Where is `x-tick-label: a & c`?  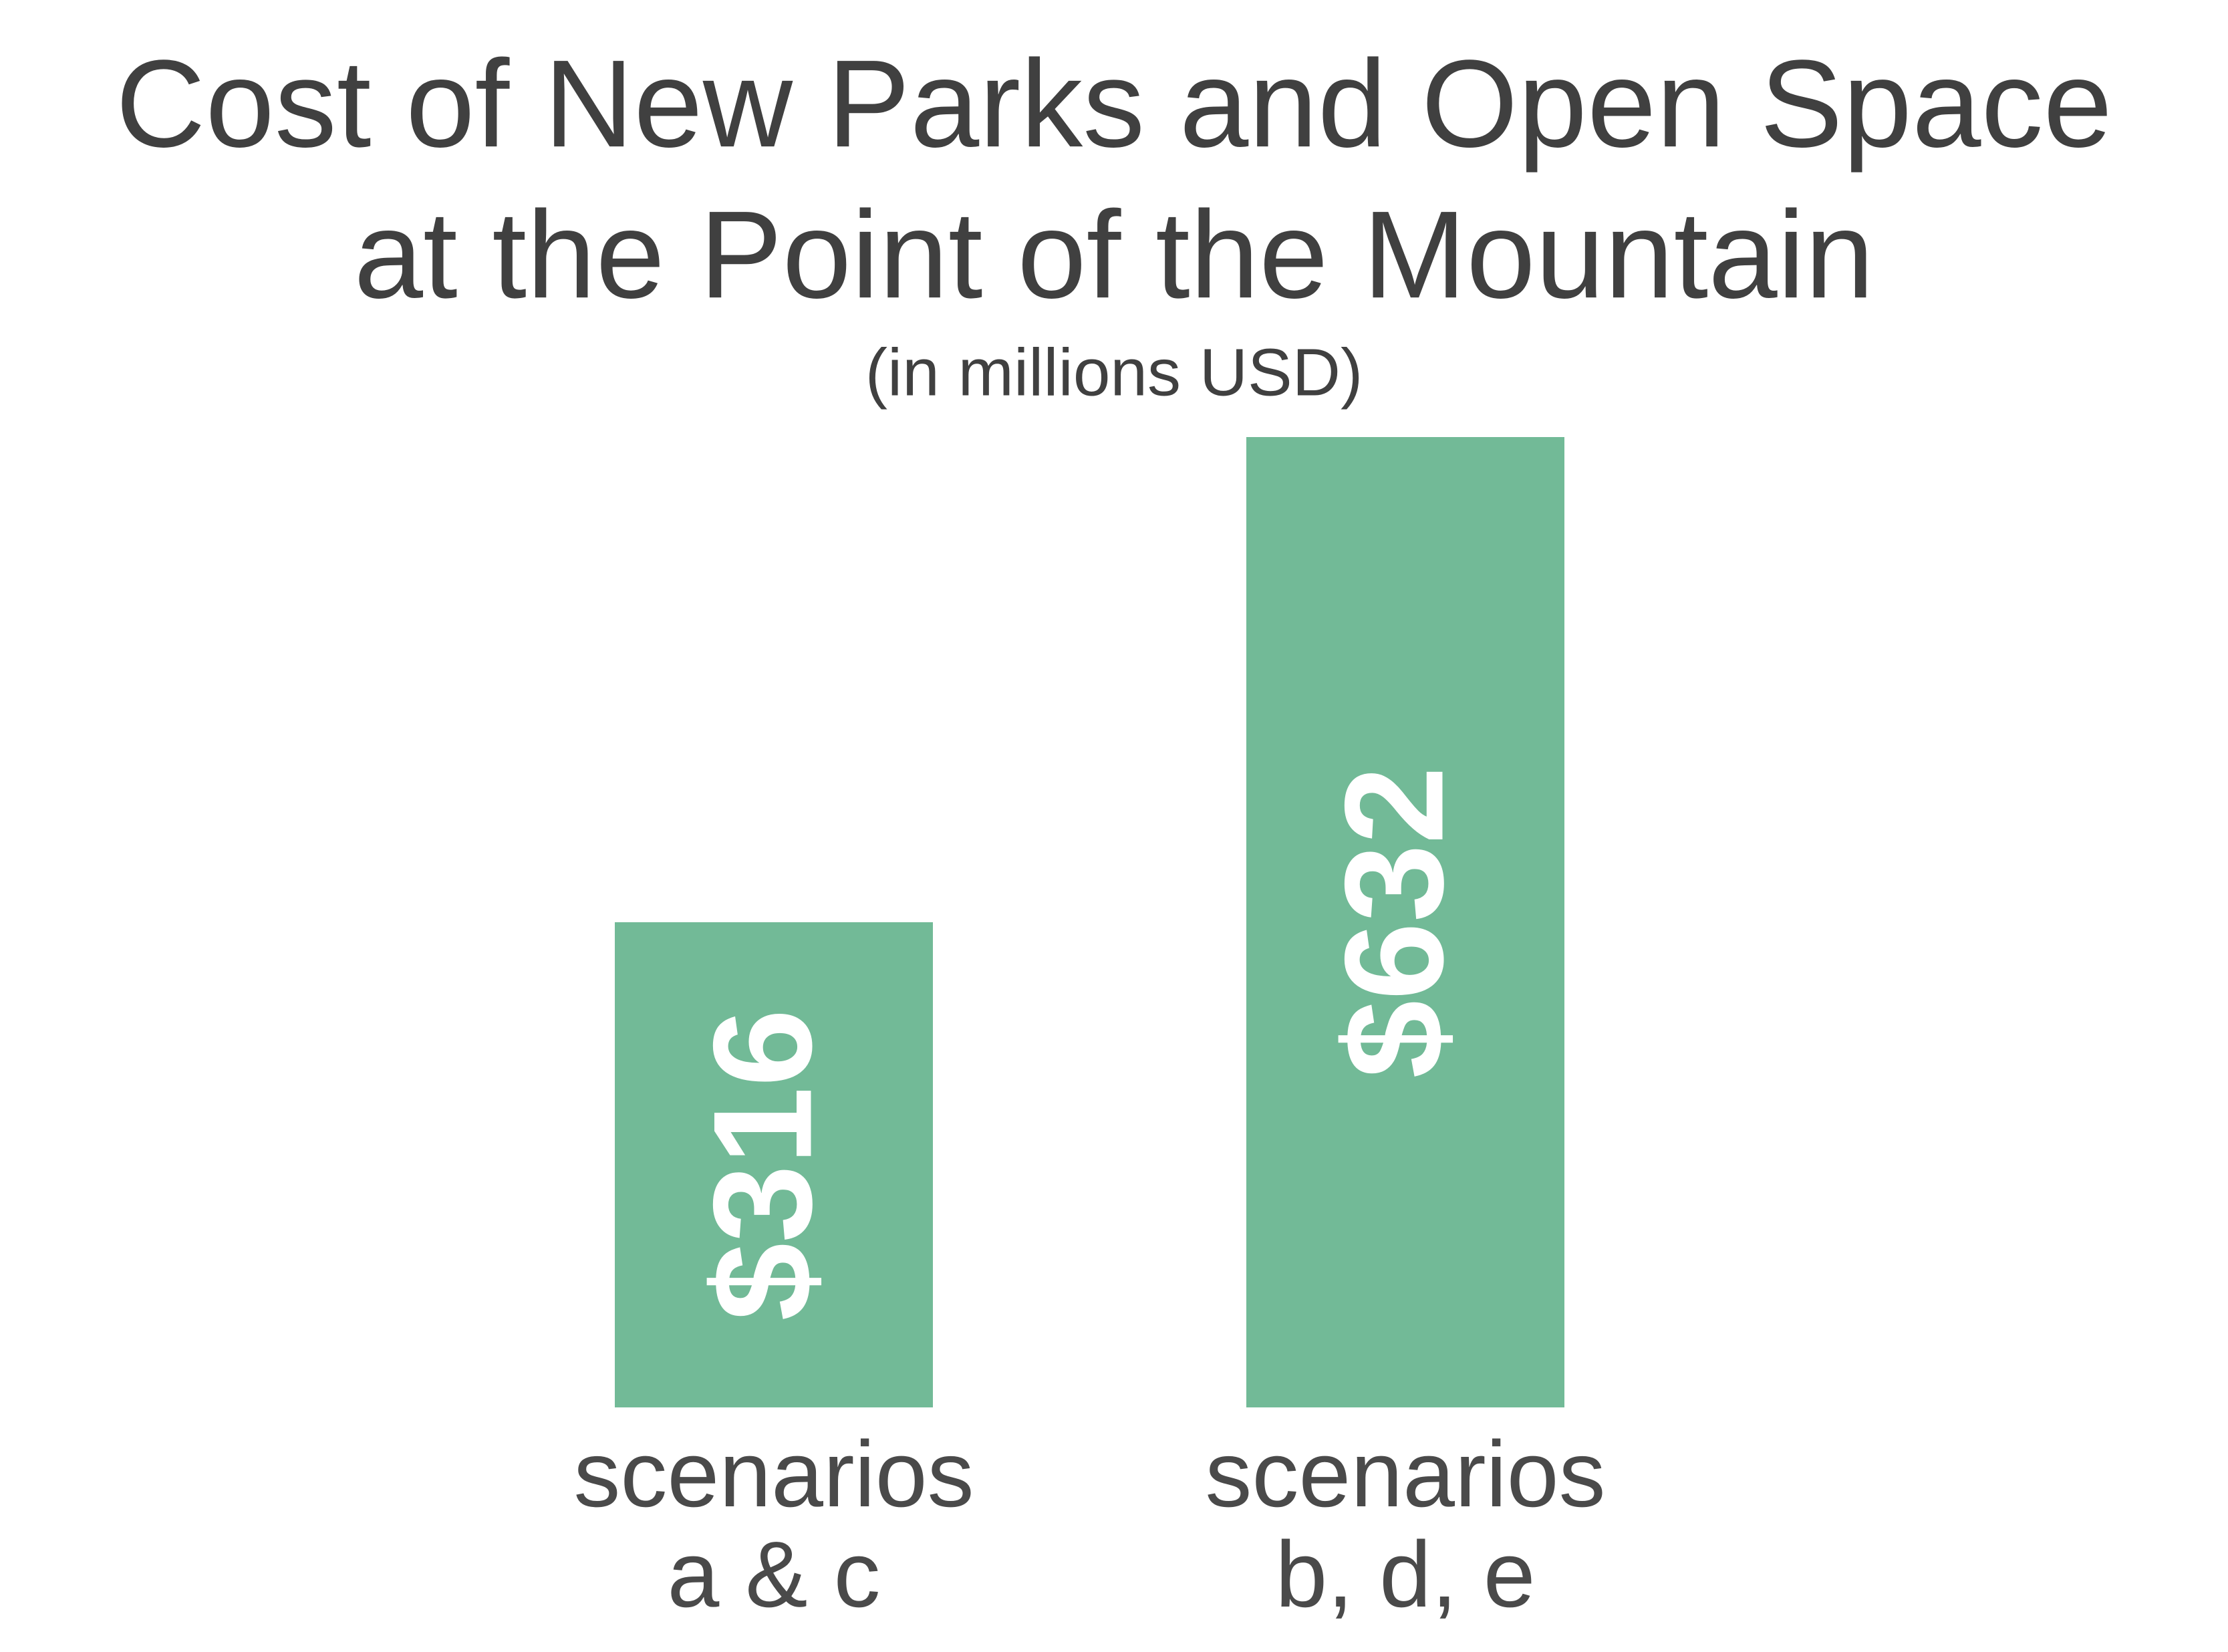
x-tick-label: a & c is located at coordinates (773, 1575).